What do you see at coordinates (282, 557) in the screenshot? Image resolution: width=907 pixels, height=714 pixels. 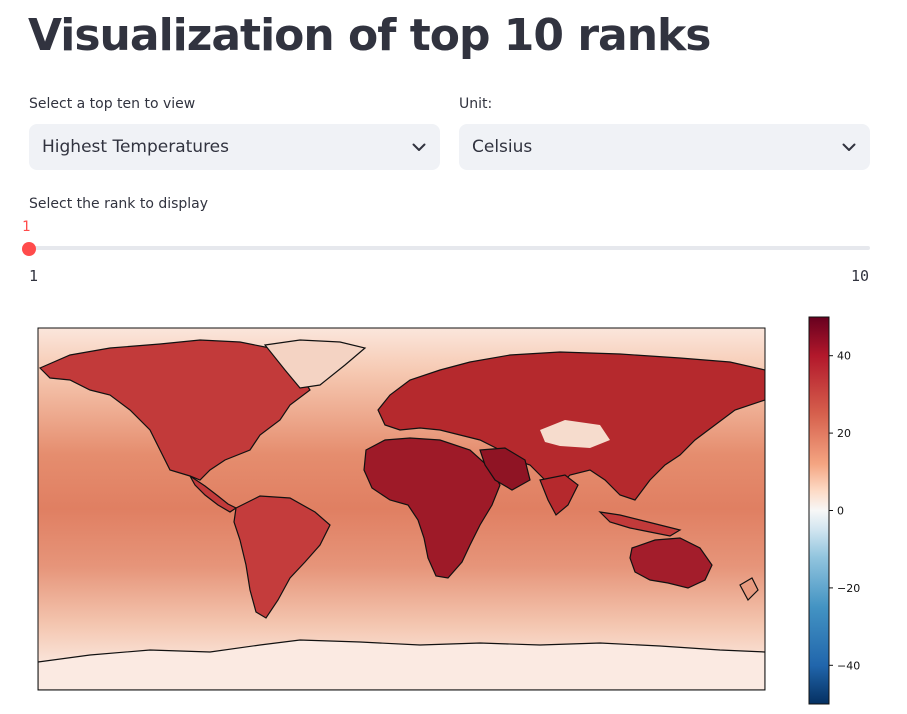 I see `landmass-south-america` at bounding box center [282, 557].